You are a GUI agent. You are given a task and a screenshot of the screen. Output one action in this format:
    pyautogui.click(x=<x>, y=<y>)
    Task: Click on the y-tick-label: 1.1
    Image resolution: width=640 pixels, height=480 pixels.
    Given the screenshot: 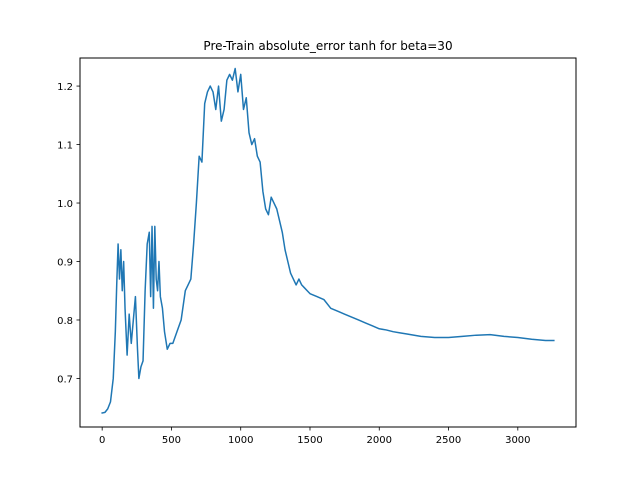 What is the action you would take?
    pyautogui.click(x=65, y=146)
    